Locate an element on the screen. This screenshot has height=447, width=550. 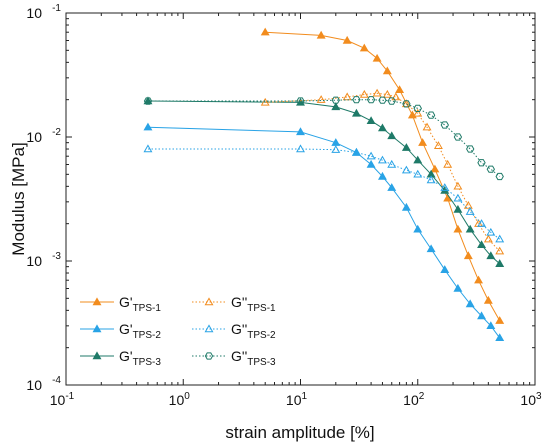
y-tick-label: 10 -3 is located at coordinates (43, 260).